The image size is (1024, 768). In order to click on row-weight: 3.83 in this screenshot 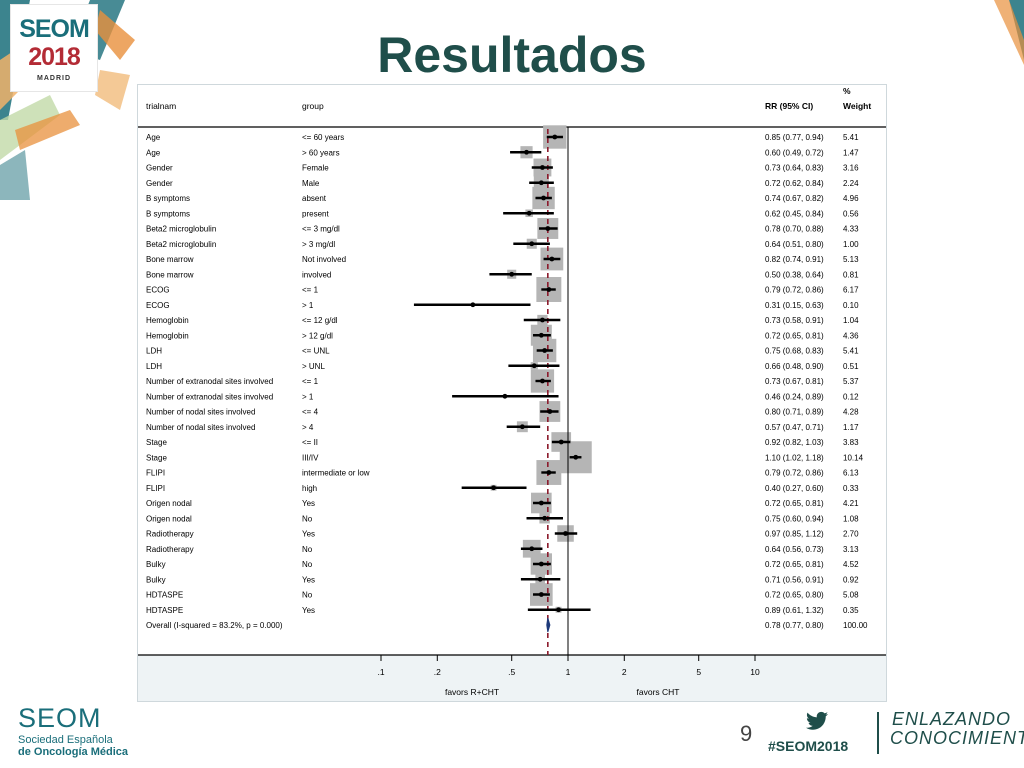, I will do `click(851, 442)`.